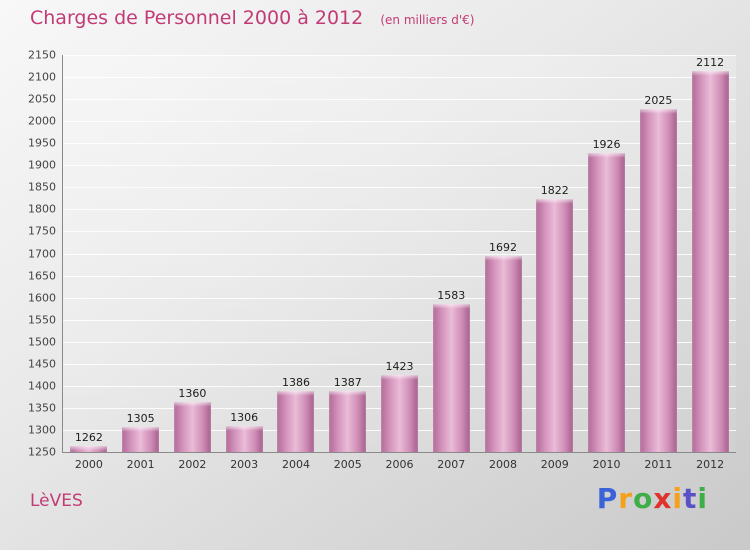 The image size is (750, 550). I want to click on chart-title: Charges de Personnel 2000 à 2012, so click(197, 18).